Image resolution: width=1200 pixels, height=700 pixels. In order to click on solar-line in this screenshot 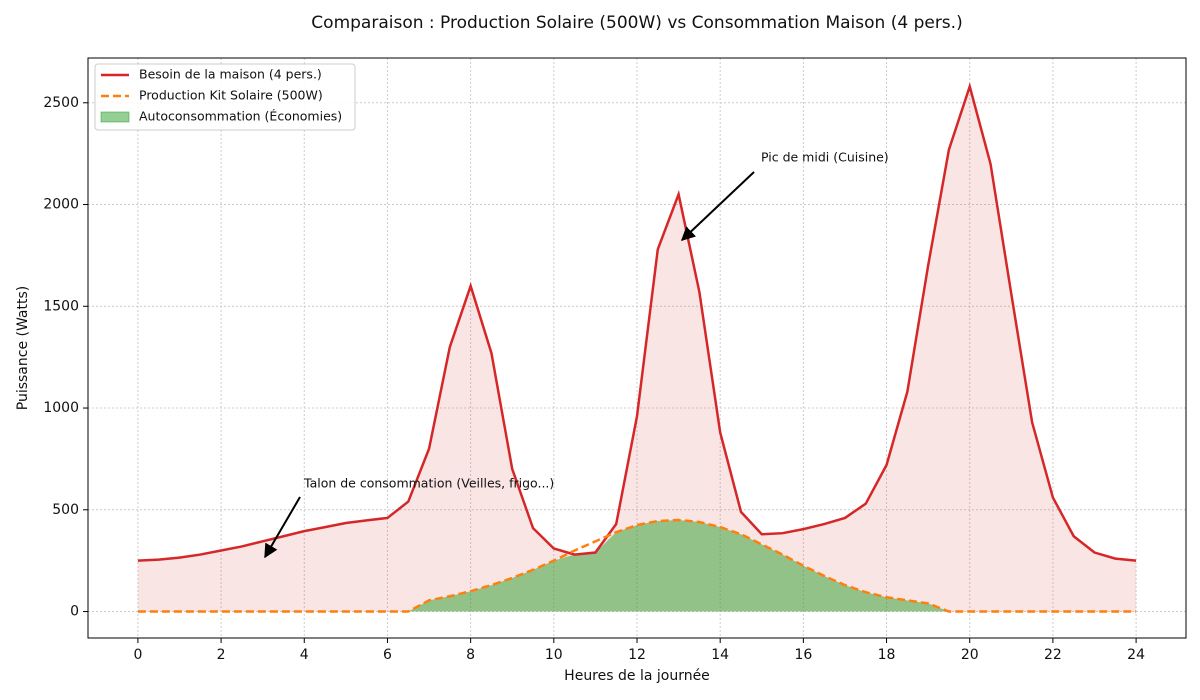, I will do `click(637, 565)`.